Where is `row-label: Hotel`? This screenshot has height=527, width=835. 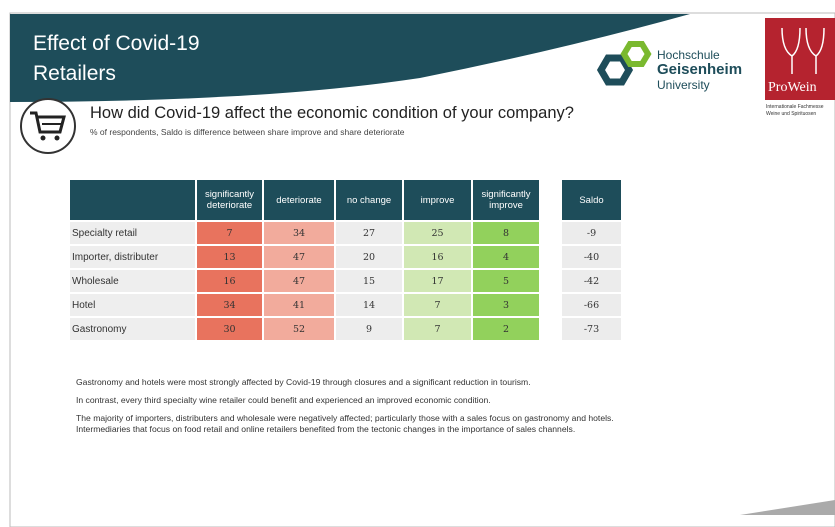
row-label: Hotel is located at coordinates (132, 305).